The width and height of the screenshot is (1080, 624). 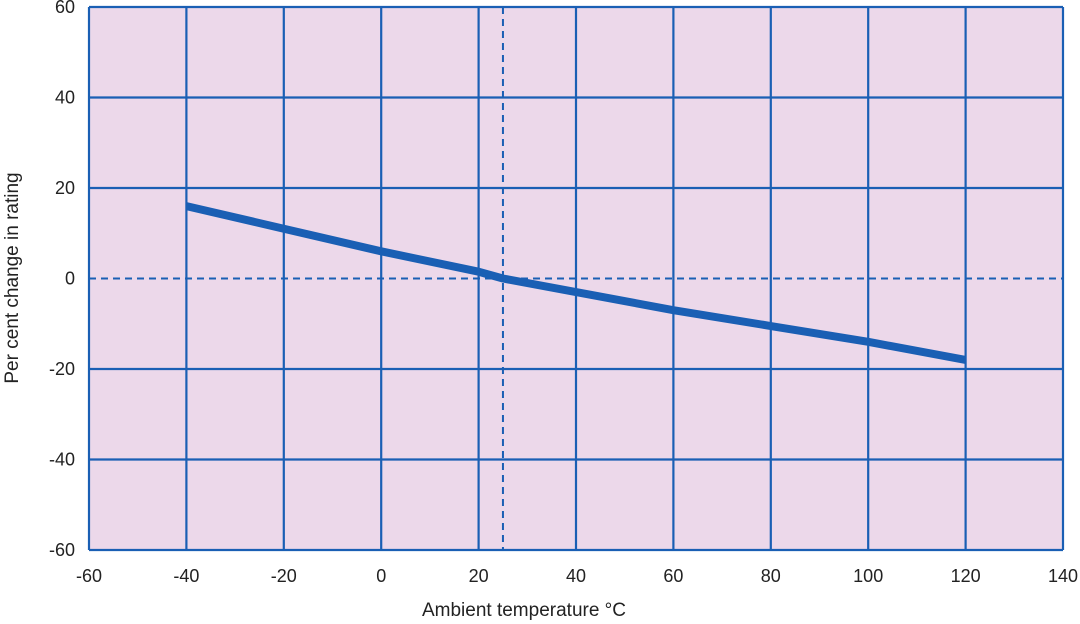 What do you see at coordinates (771, 576) in the screenshot?
I see `x-tick-label: 80` at bounding box center [771, 576].